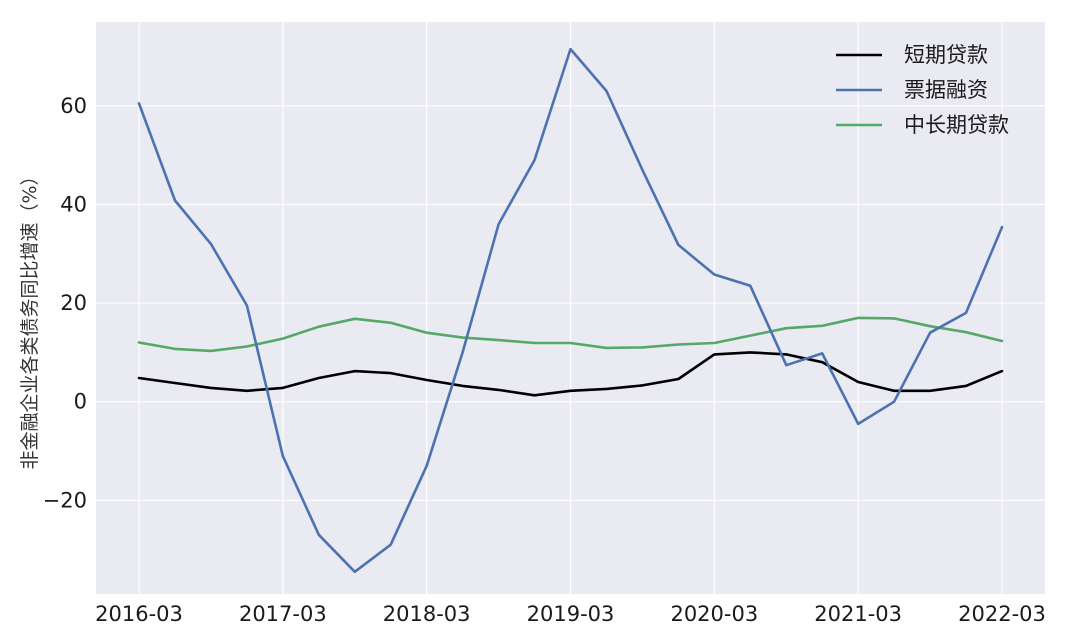 The image size is (1080, 644). Describe the element at coordinates (858, 614) in the screenshot. I see `x-tick-label: 2021-03` at that location.